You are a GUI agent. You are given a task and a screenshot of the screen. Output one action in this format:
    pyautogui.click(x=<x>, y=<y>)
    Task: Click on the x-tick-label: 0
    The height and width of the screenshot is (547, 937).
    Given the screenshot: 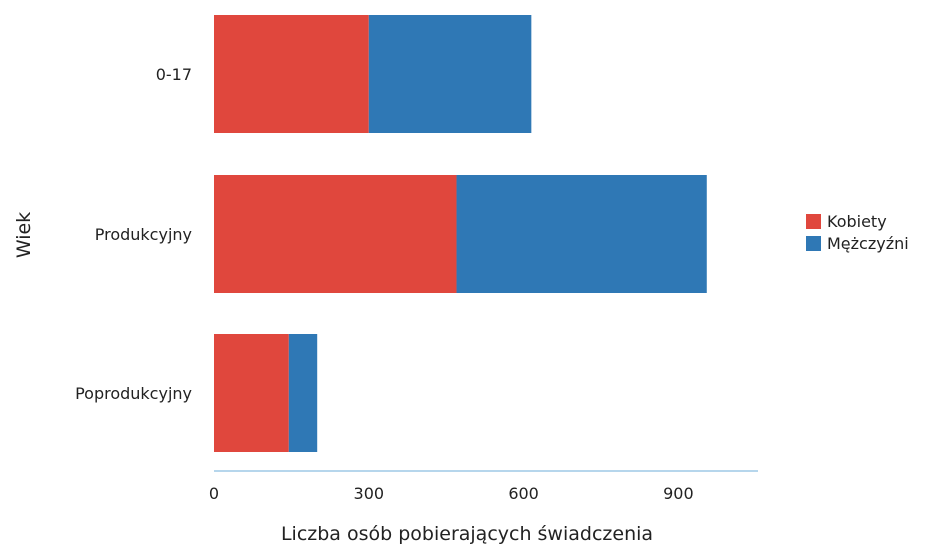 What is the action you would take?
    pyautogui.click(x=214, y=493)
    